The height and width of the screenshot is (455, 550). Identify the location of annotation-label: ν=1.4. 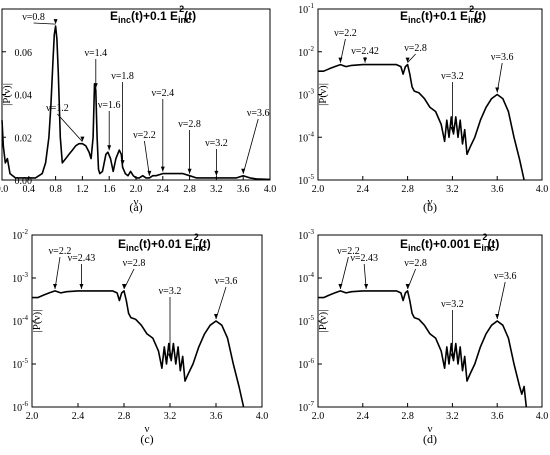
(95, 53).